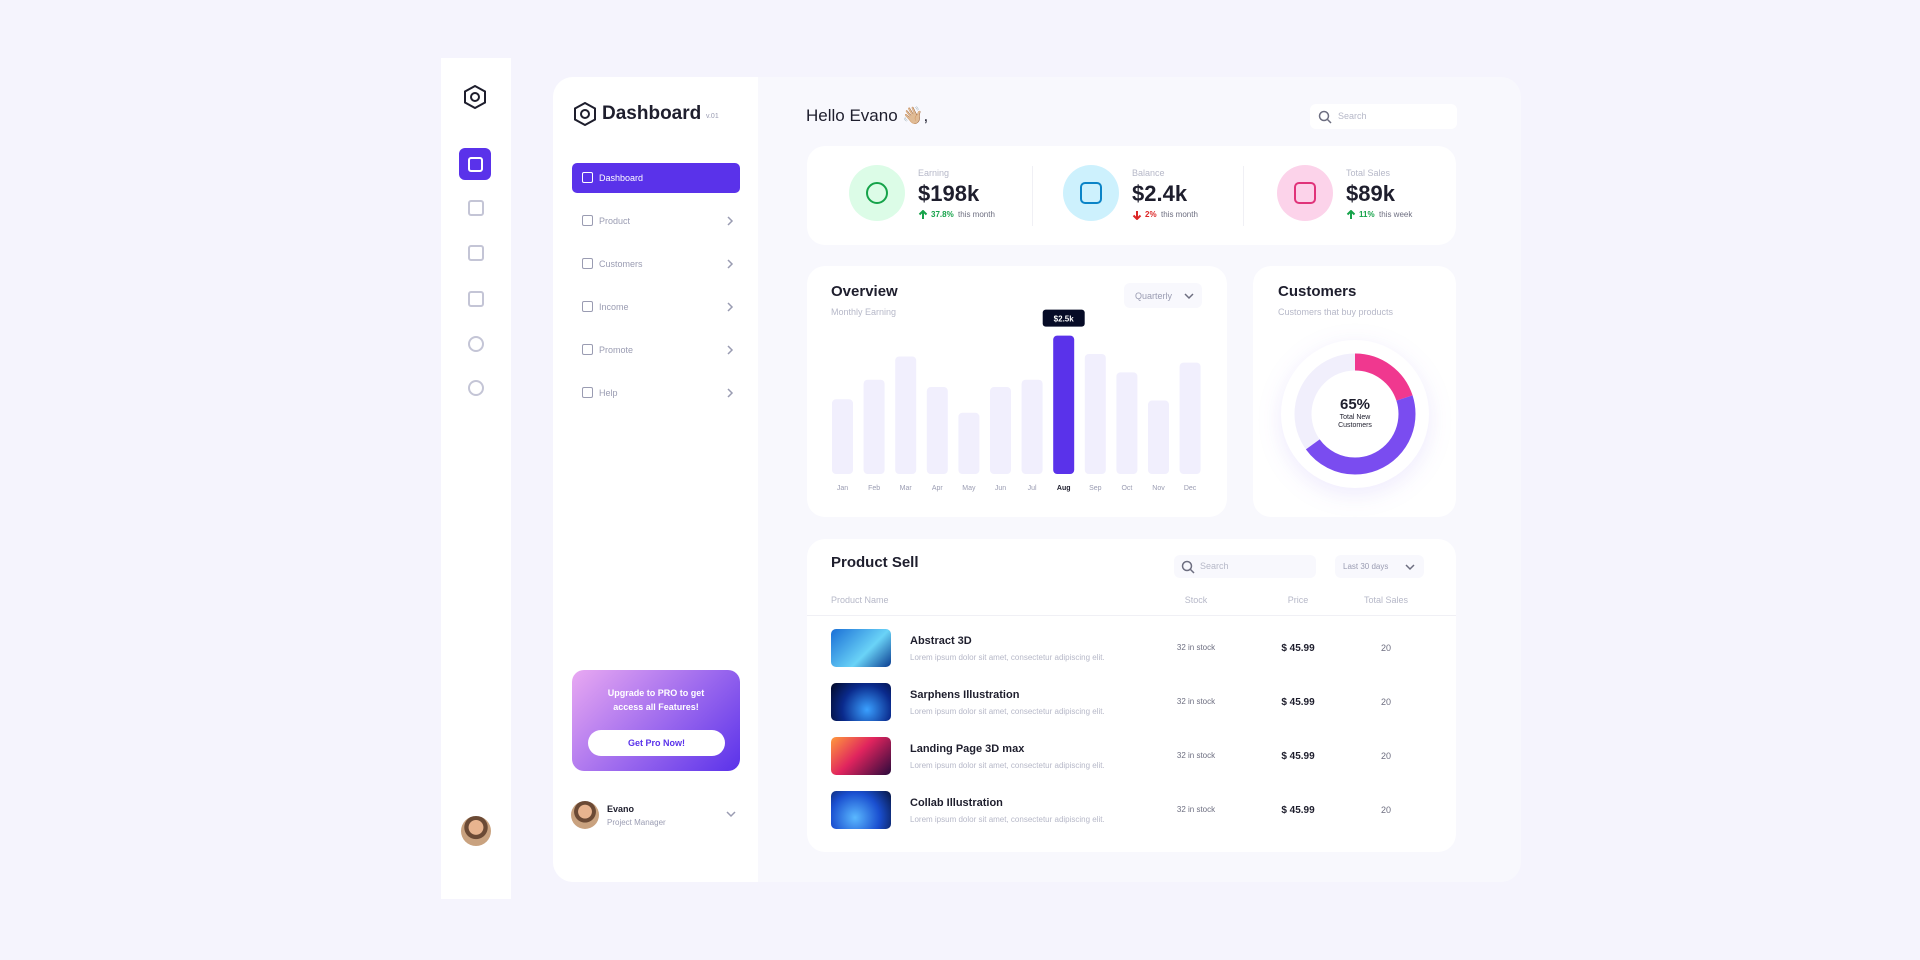  I want to click on x-tick-label: Sep, so click(1095, 488).